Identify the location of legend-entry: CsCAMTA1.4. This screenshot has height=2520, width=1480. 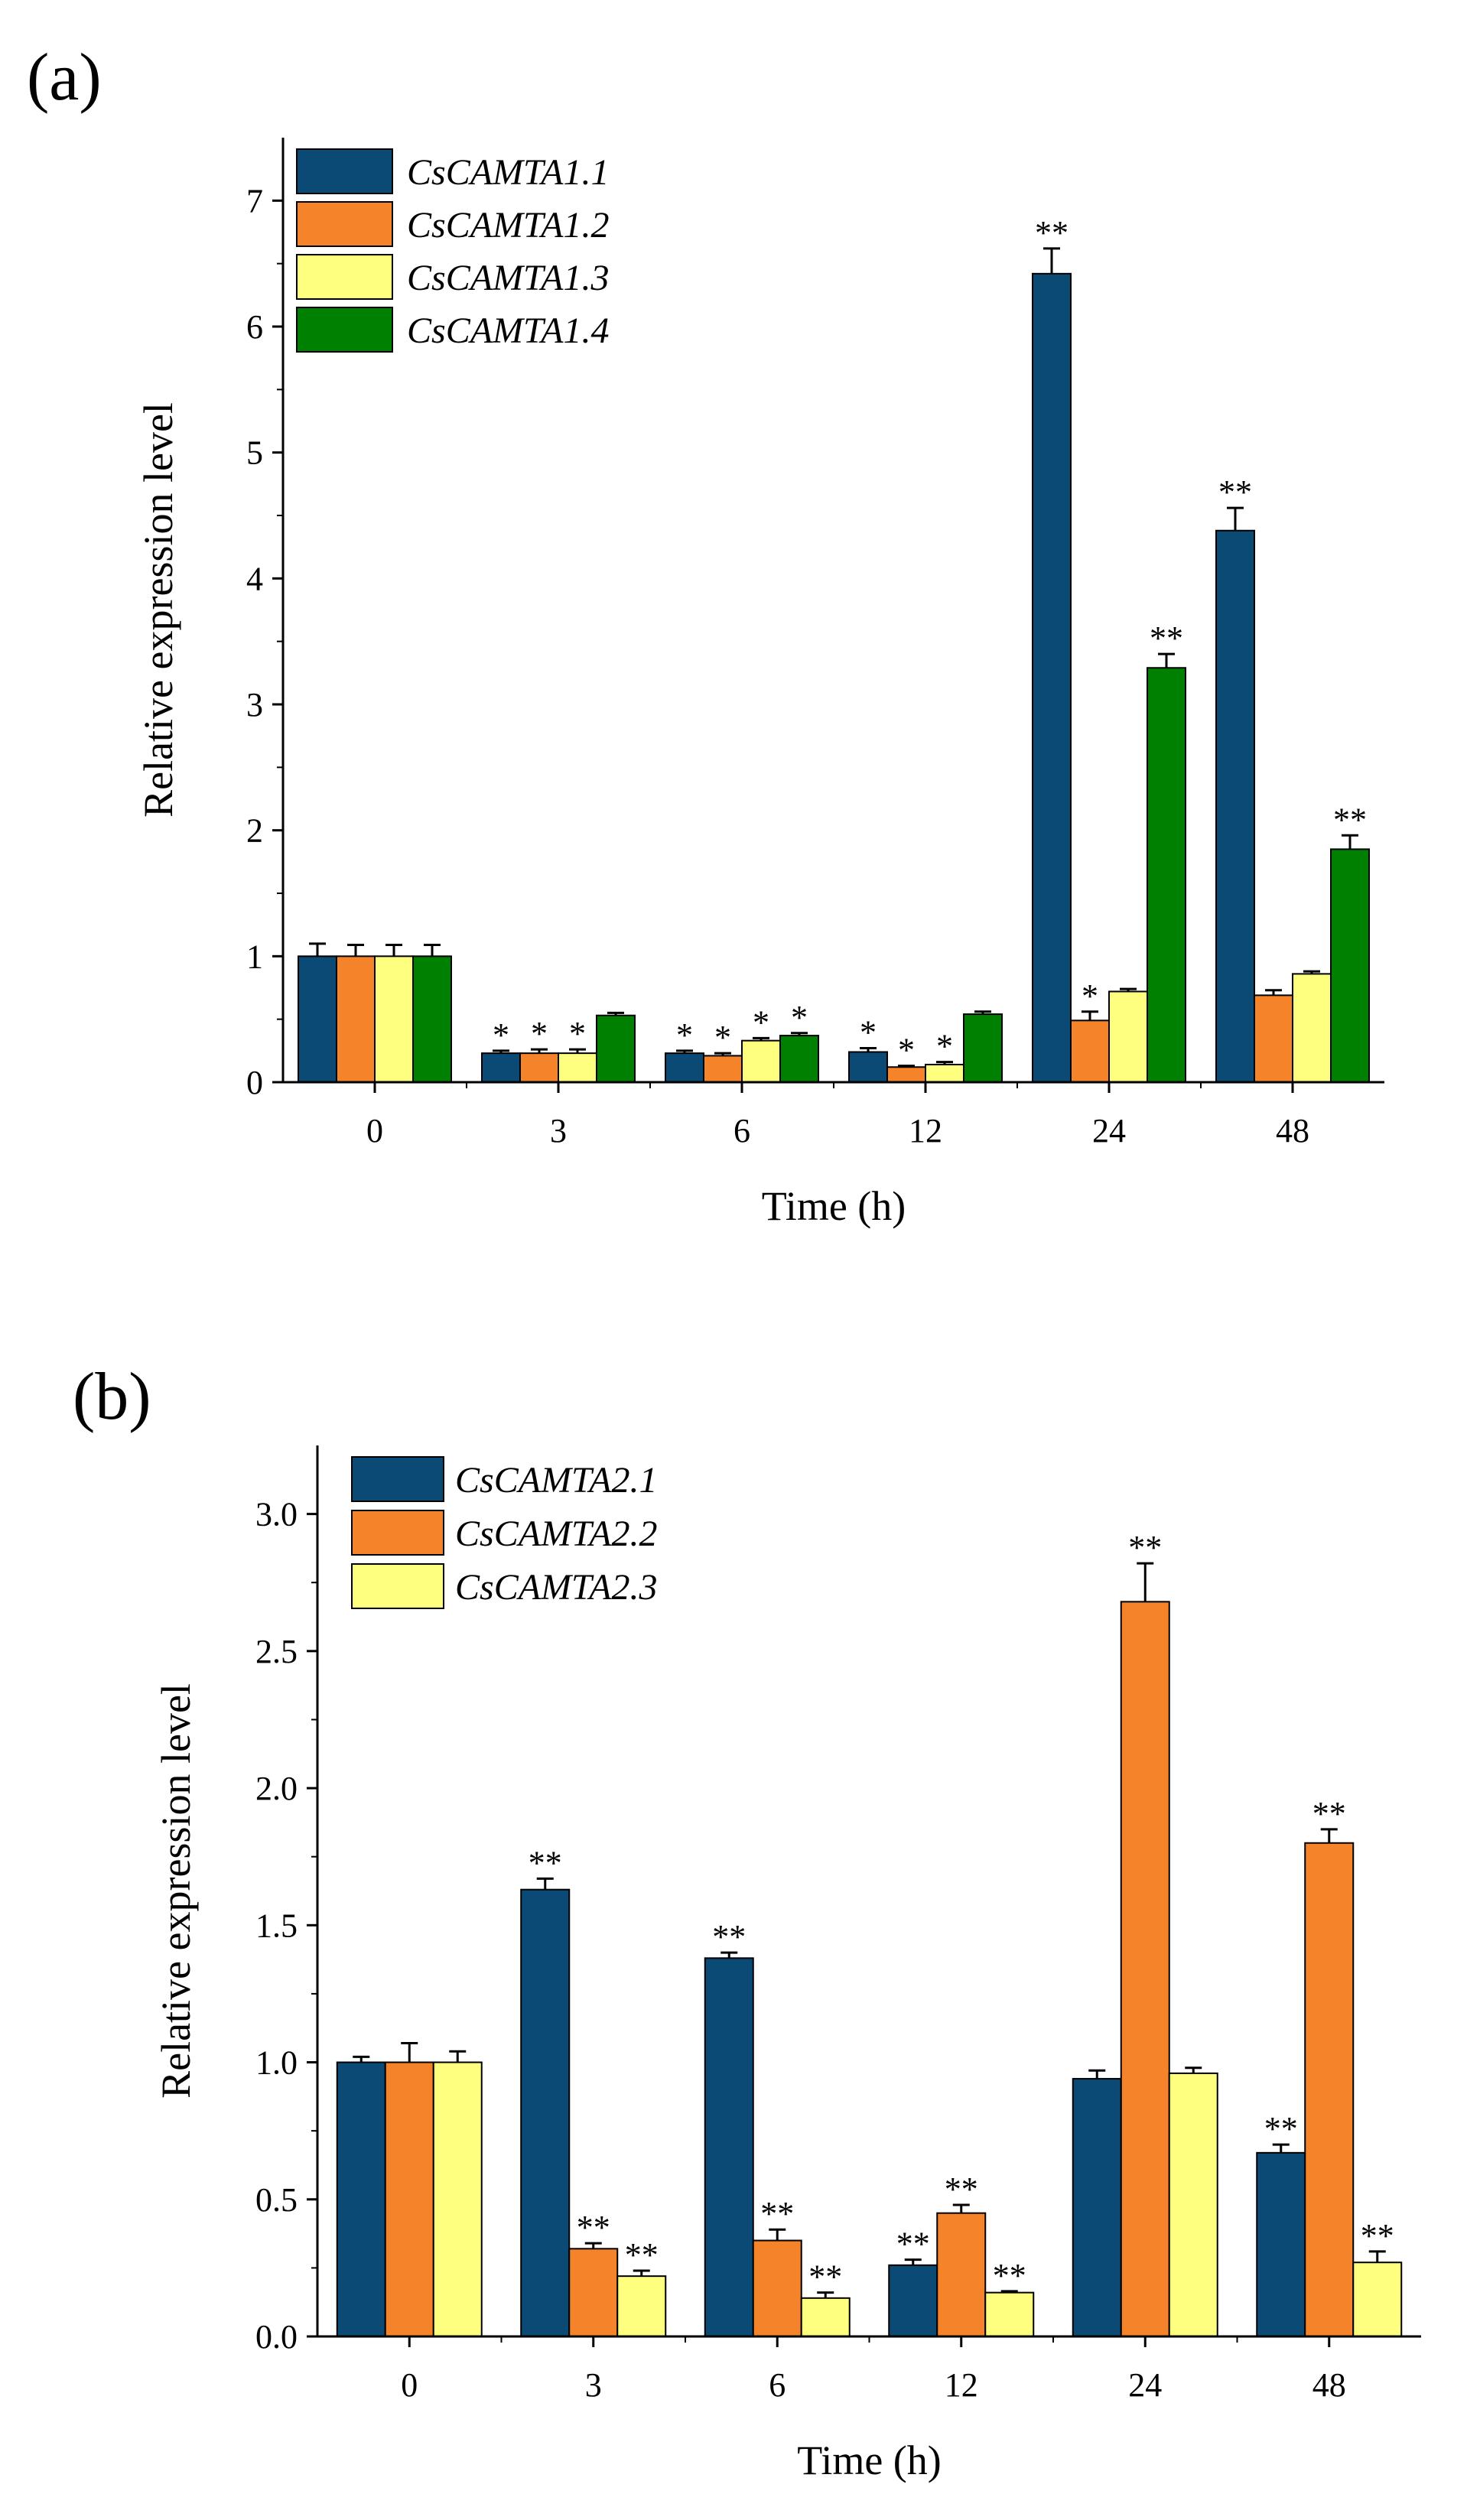
(508, 331).